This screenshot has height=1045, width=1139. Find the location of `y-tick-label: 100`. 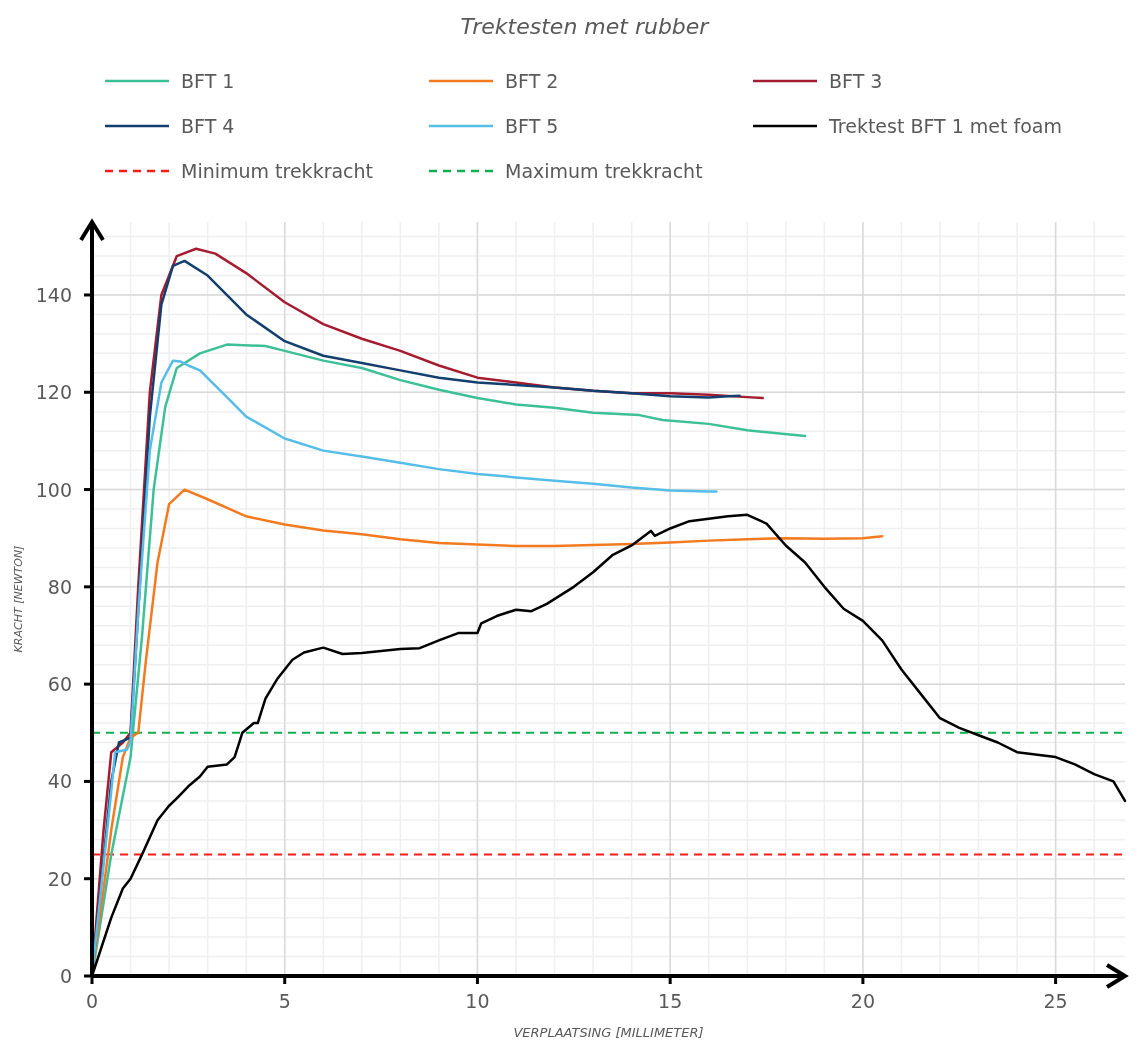

y-tick-label: 100 is located at coordinates (53, 489).